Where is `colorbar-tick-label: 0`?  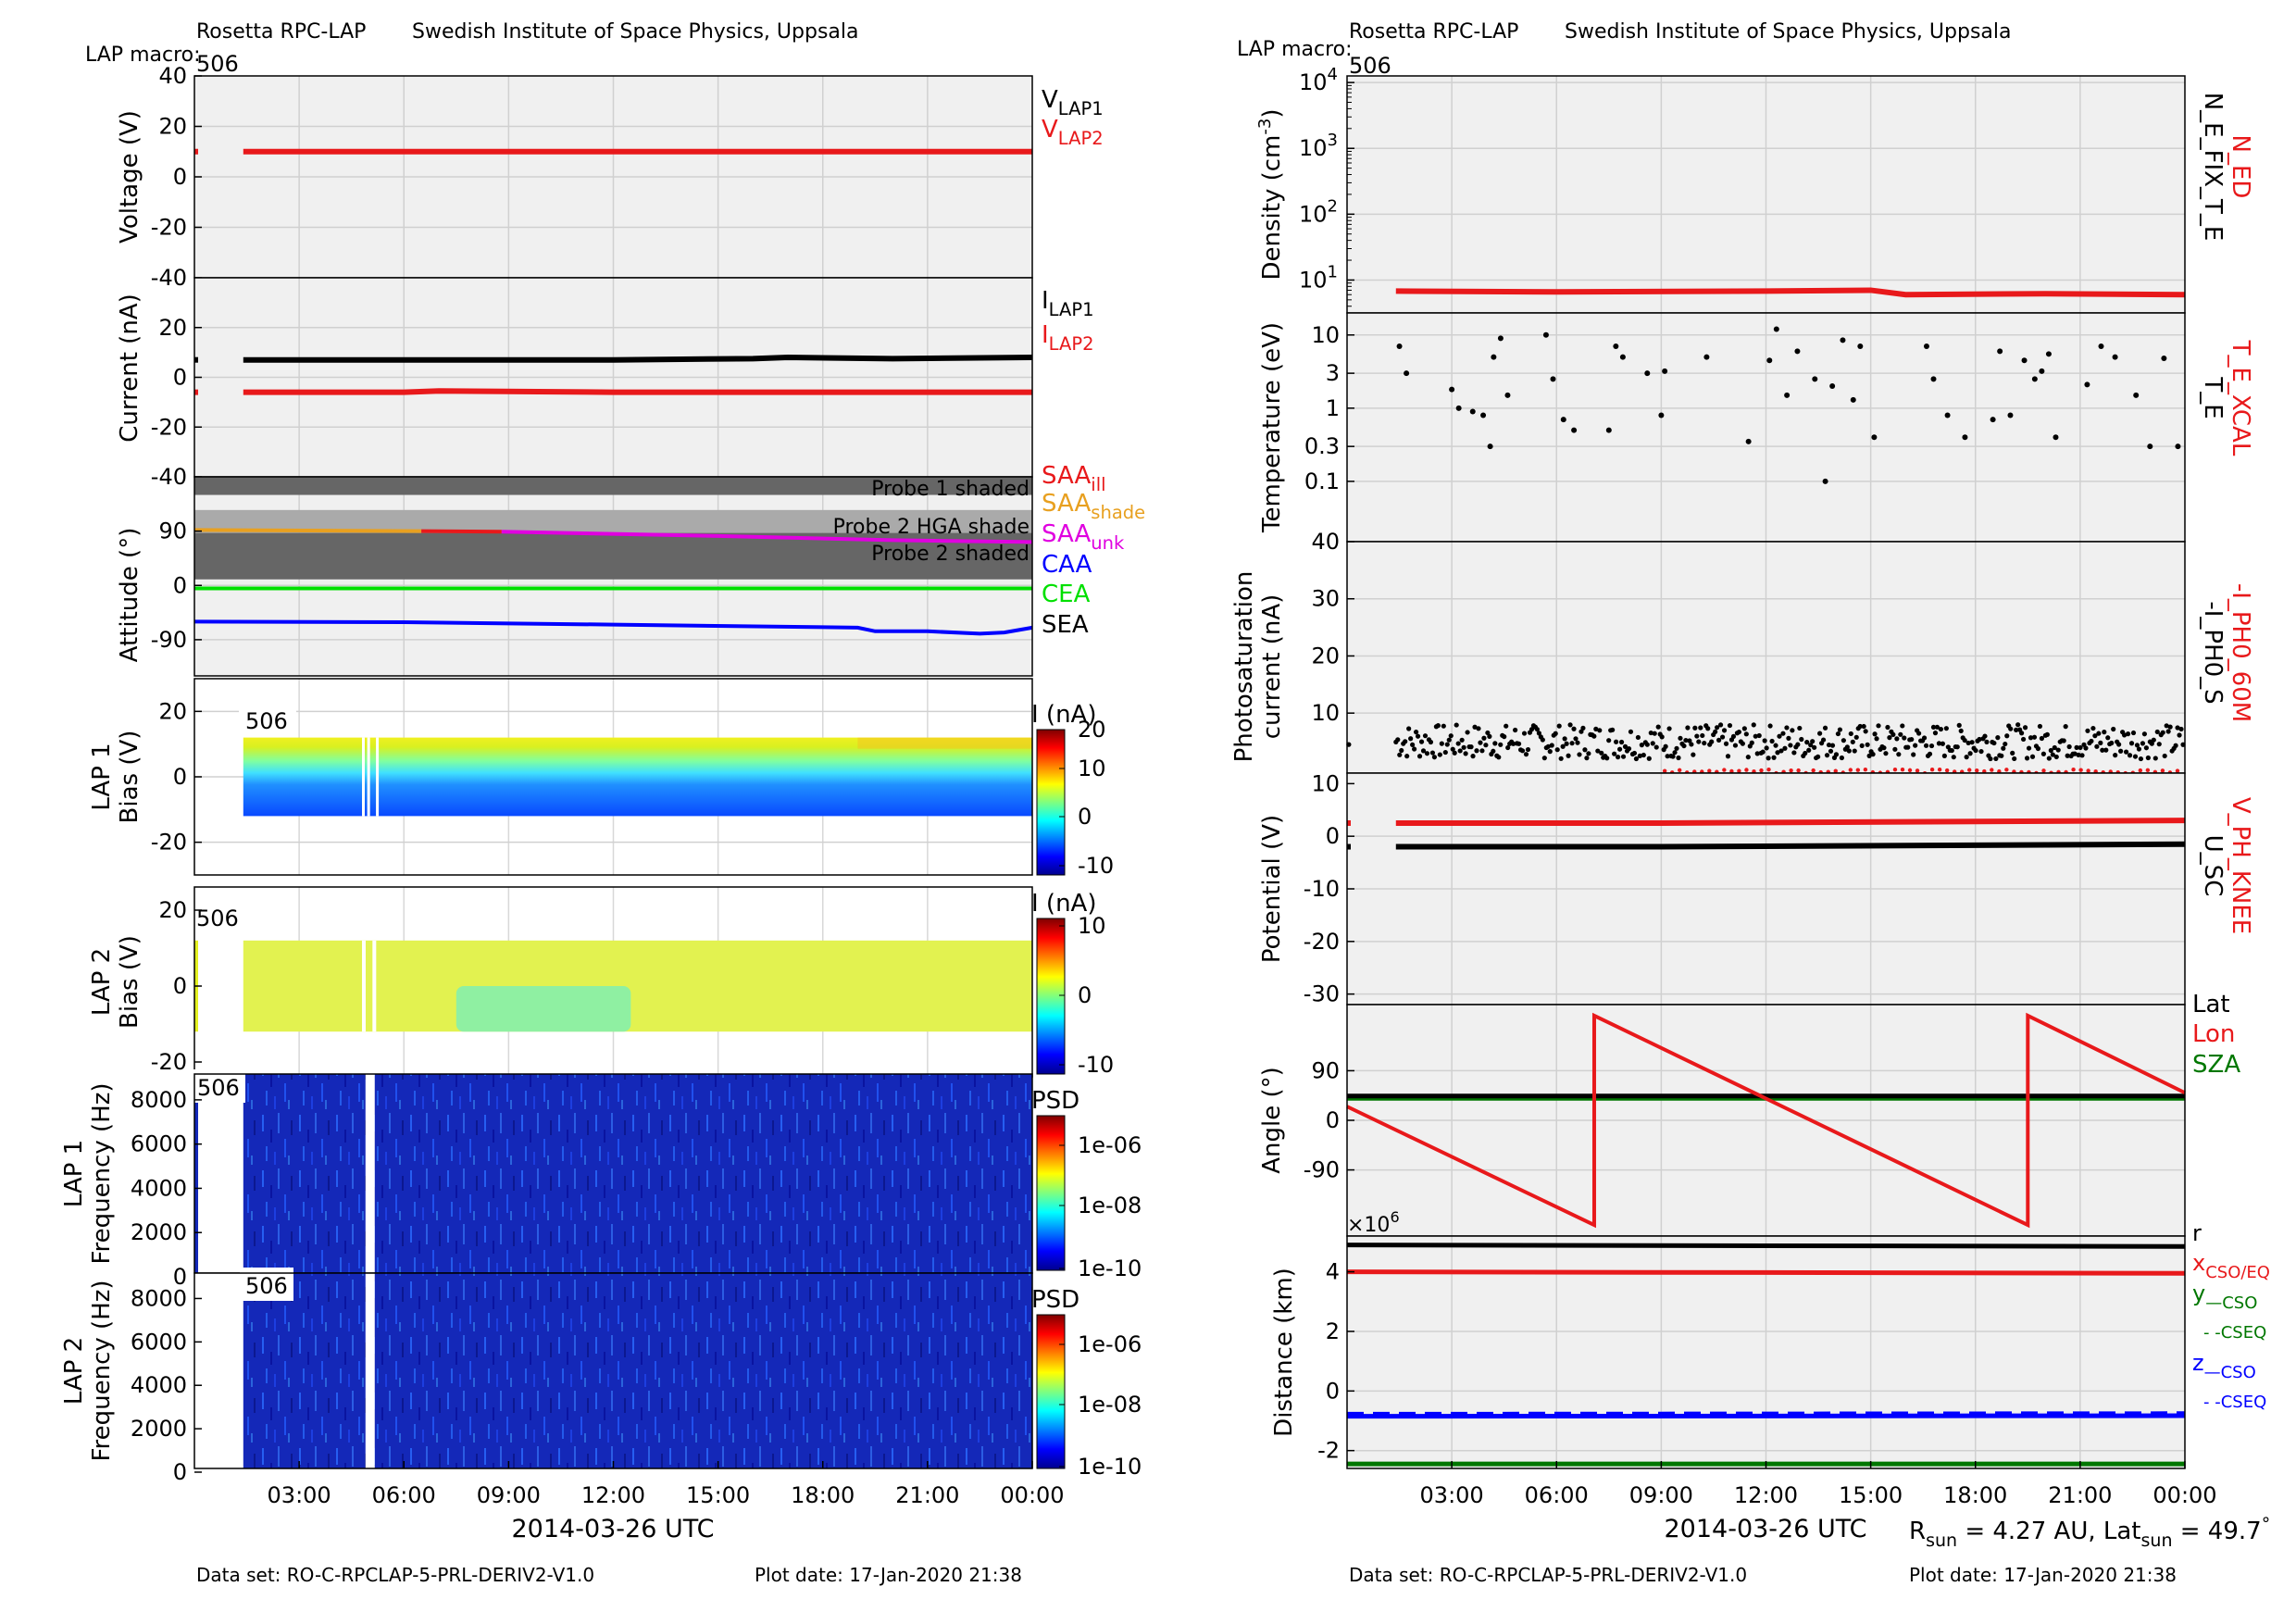
colorbar-tick-label: 0 is located at coordinates (1085, 817).